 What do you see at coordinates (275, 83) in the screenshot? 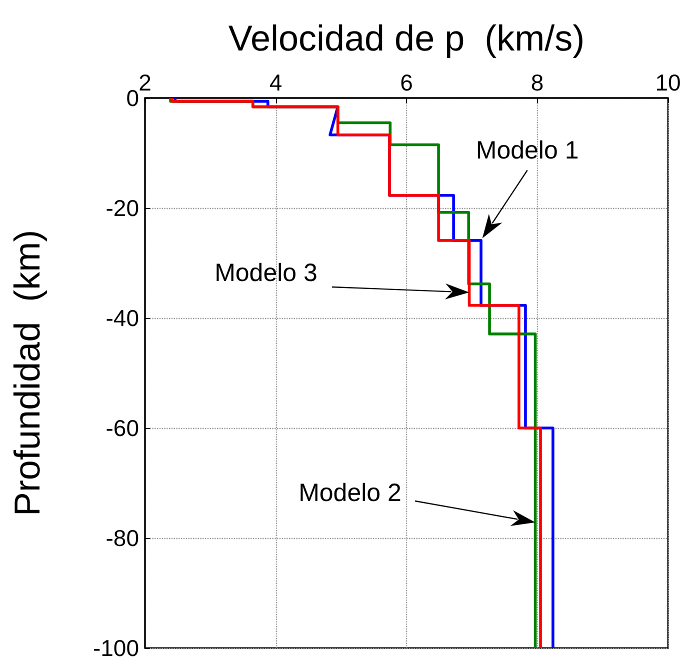
I see `x-tick-label: 4` at bounding box center [275, 83].